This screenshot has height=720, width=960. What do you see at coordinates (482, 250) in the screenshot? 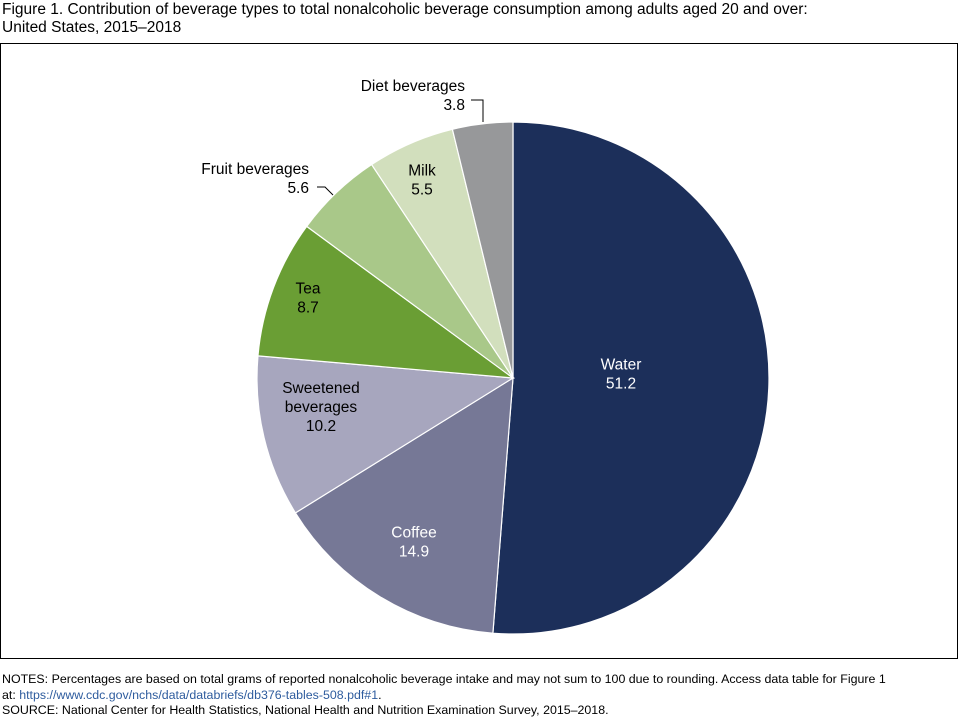
I see `pie-slice-diet-beverages` at bounding box center [482, 250].